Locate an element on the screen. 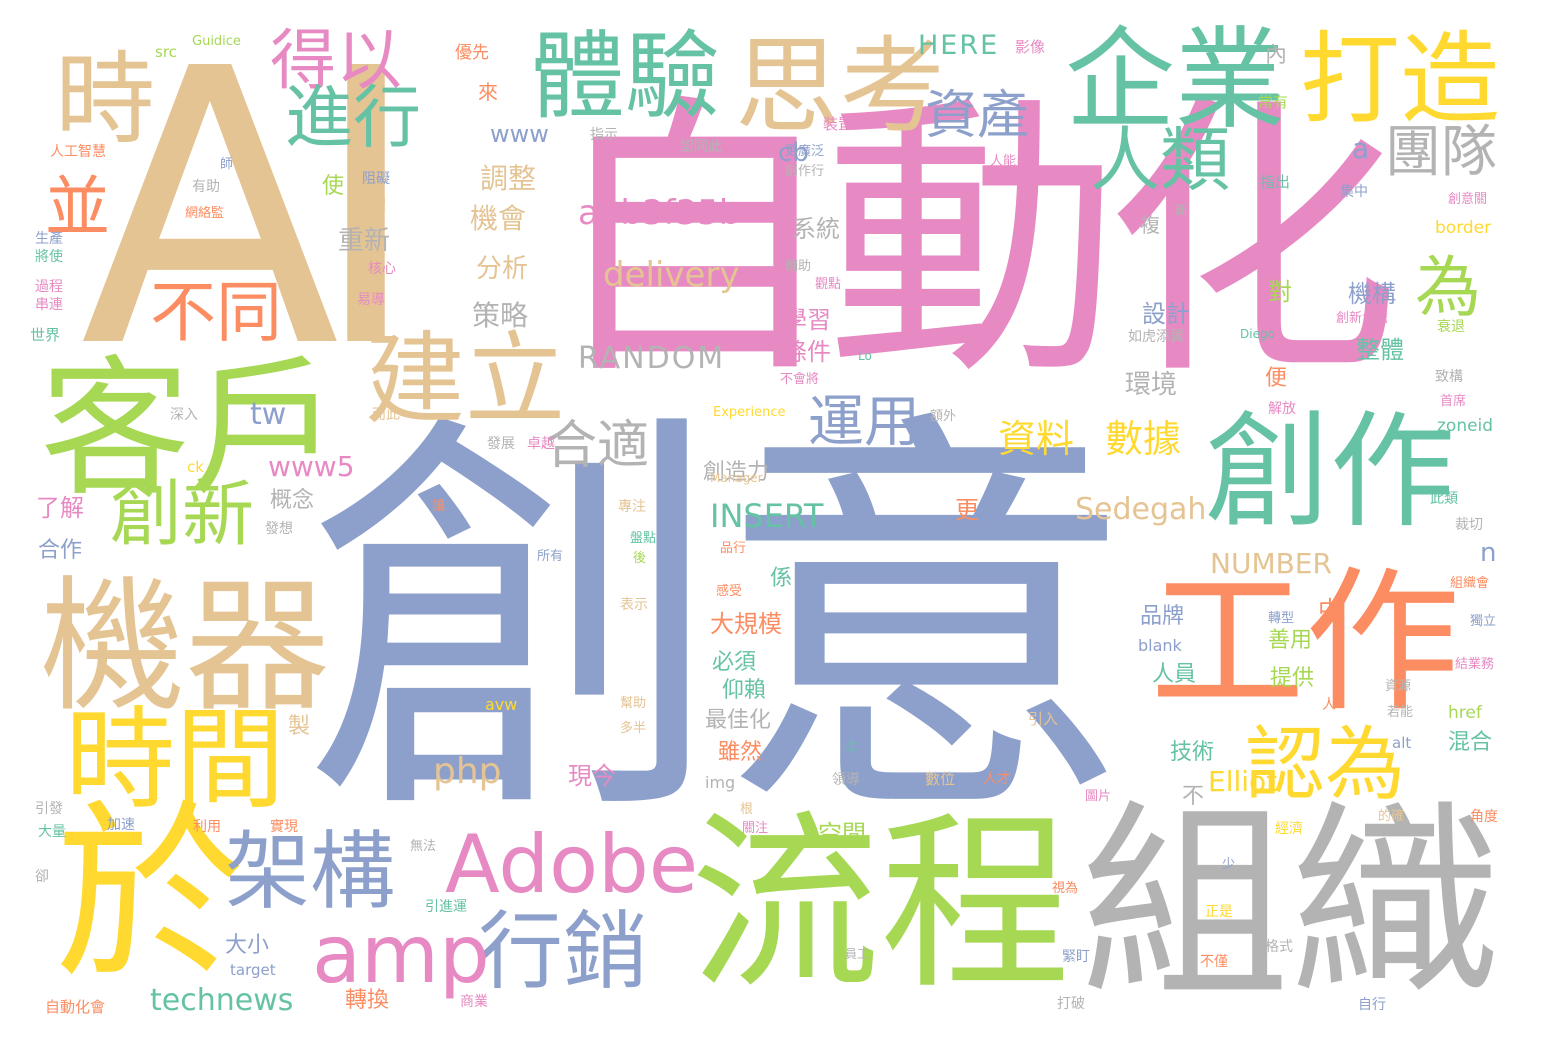 The width and height of the screenshot is (1548, 1052). word: 而此 is located at coordinates (386, 415).